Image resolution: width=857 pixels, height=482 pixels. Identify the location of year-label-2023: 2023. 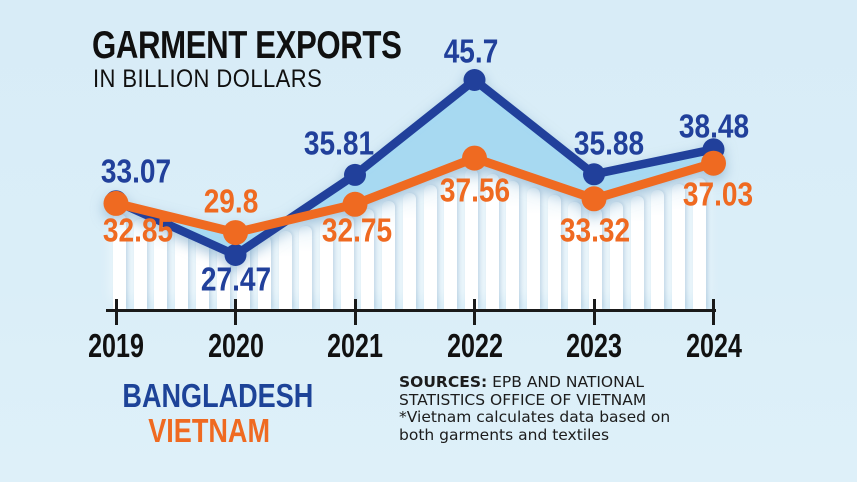
(594, 345).